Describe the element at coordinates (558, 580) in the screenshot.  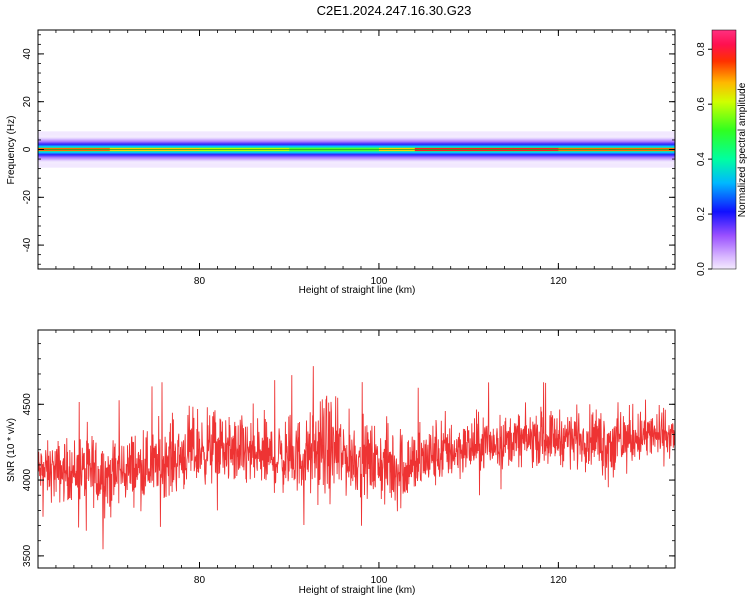
I see `snr-x-tick-label: 120` at that location.